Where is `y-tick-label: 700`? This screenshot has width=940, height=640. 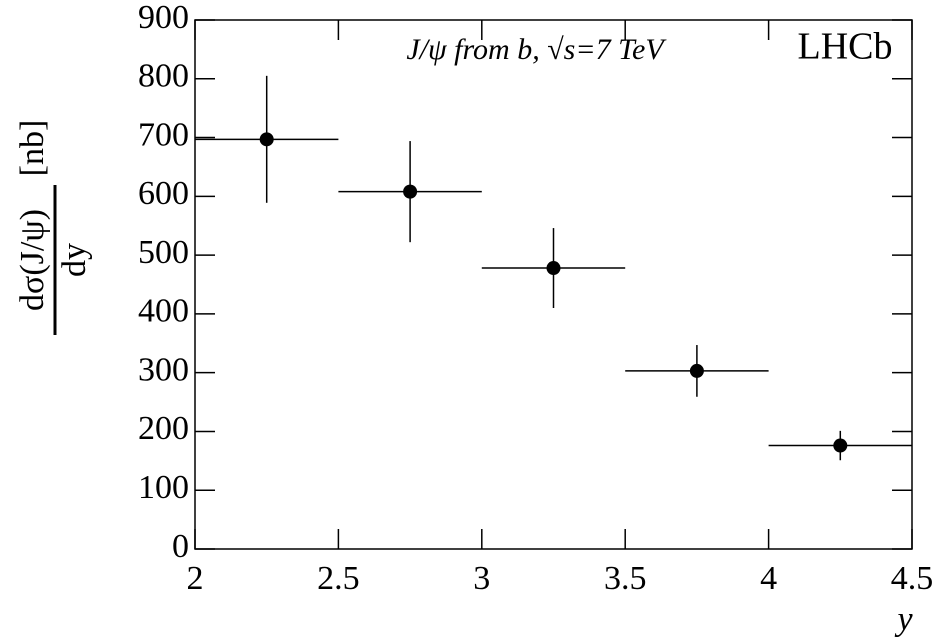
y-tick-label: 700 is located at coordinates (163, 134).